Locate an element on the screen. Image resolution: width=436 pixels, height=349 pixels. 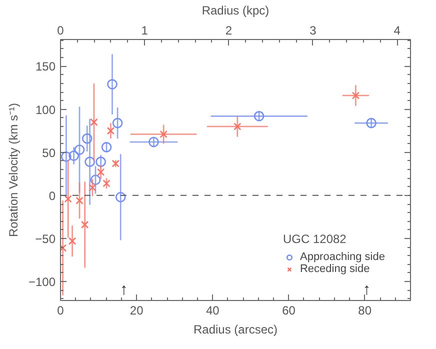
x-tick-label: 60 is located at coordinates (289, 311).